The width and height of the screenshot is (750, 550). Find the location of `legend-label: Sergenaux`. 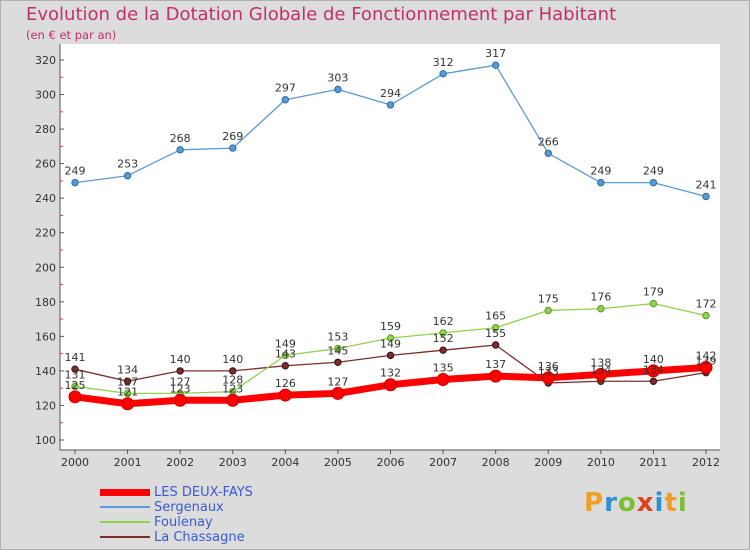

legend-label: Sergenaux is located at coordinates (189, 507).